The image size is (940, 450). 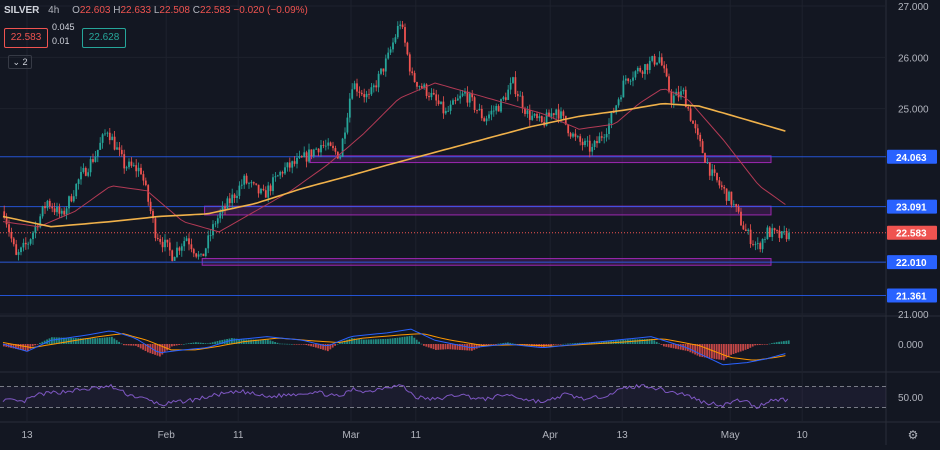 What do you see at coordinates (136, 10) in the screenshot?
I see `high-value: 22.633` at bounding box center [136, 10].